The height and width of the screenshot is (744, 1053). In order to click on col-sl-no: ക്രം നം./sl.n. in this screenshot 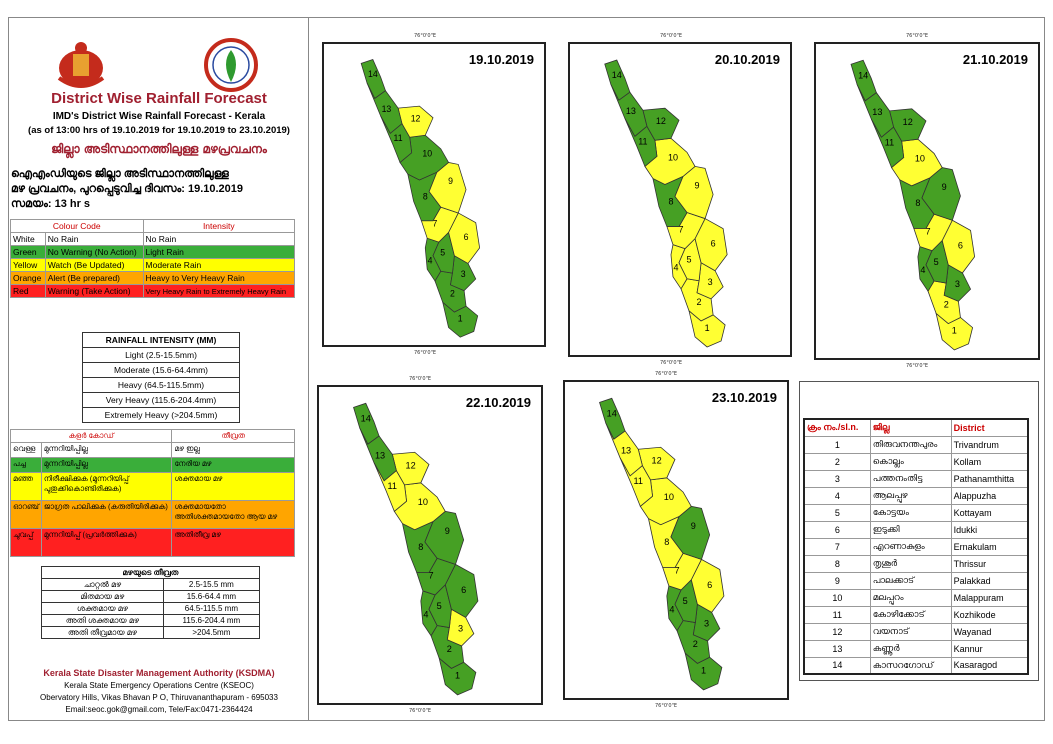, I will do `click(837, 427)`.